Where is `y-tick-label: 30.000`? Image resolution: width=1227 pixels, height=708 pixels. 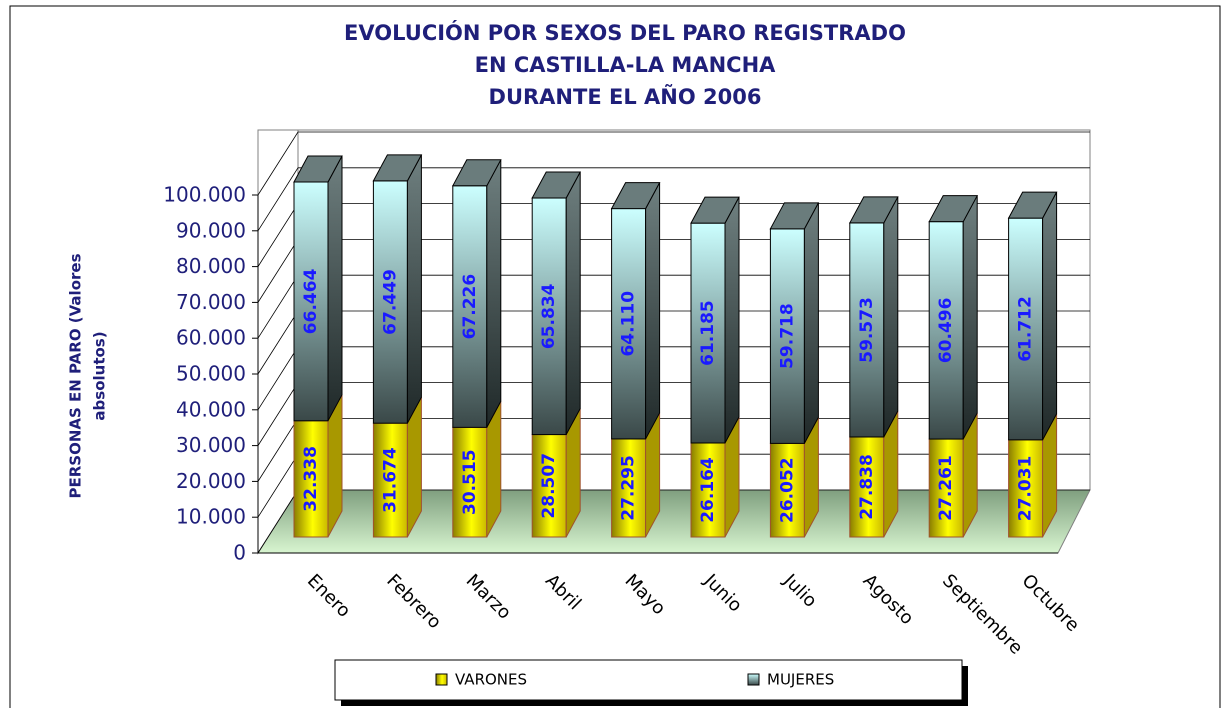
y-tick-label: 30.000 is located at coordinates (211, 445).